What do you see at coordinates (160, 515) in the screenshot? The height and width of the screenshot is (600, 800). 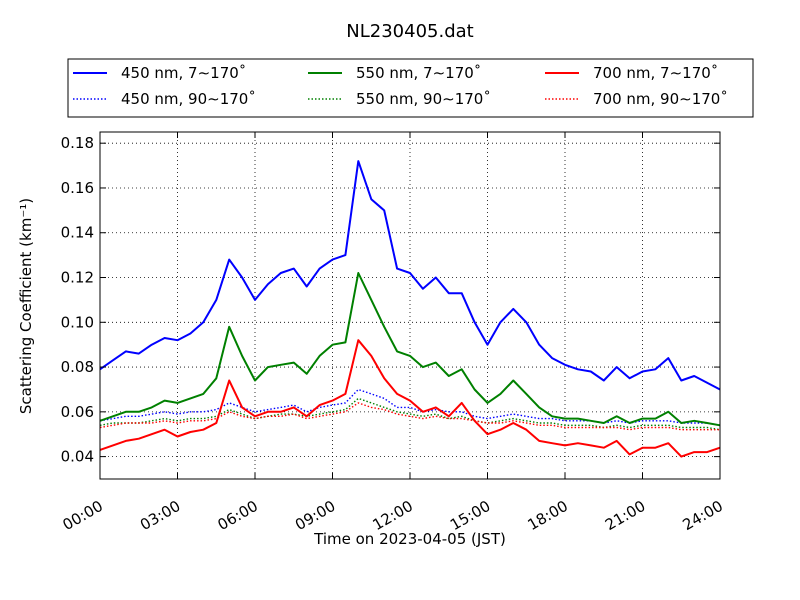 I see `x-tick-label: 03:00` at bounding box center [160, 515].